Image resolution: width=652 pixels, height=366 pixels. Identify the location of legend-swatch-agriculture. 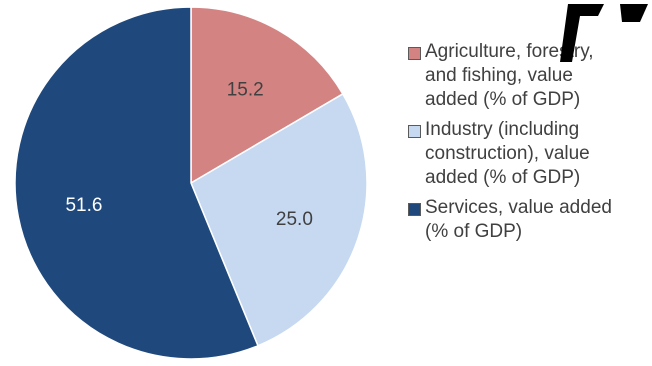
(414, 53).